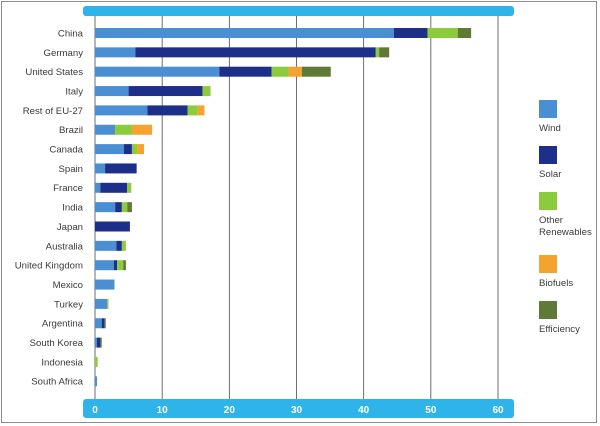 The image size is (600, 426). Describe the element at coordinates (71, 130) in the screenshot. I see `category-label: Brazil` at that location.